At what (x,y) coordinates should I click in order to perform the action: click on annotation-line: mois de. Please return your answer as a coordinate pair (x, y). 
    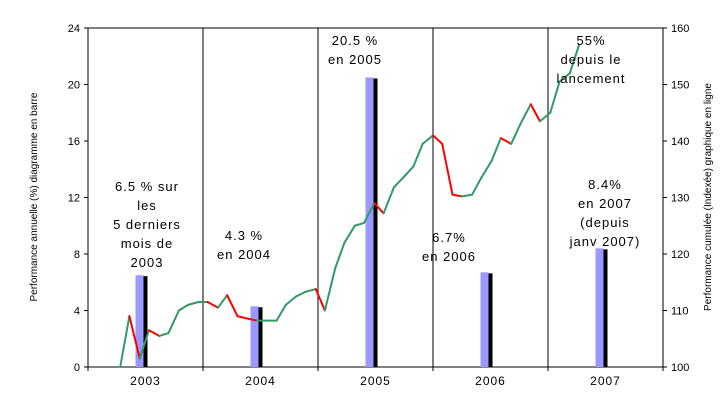
    Looking at the image, I should click on (147, 243).